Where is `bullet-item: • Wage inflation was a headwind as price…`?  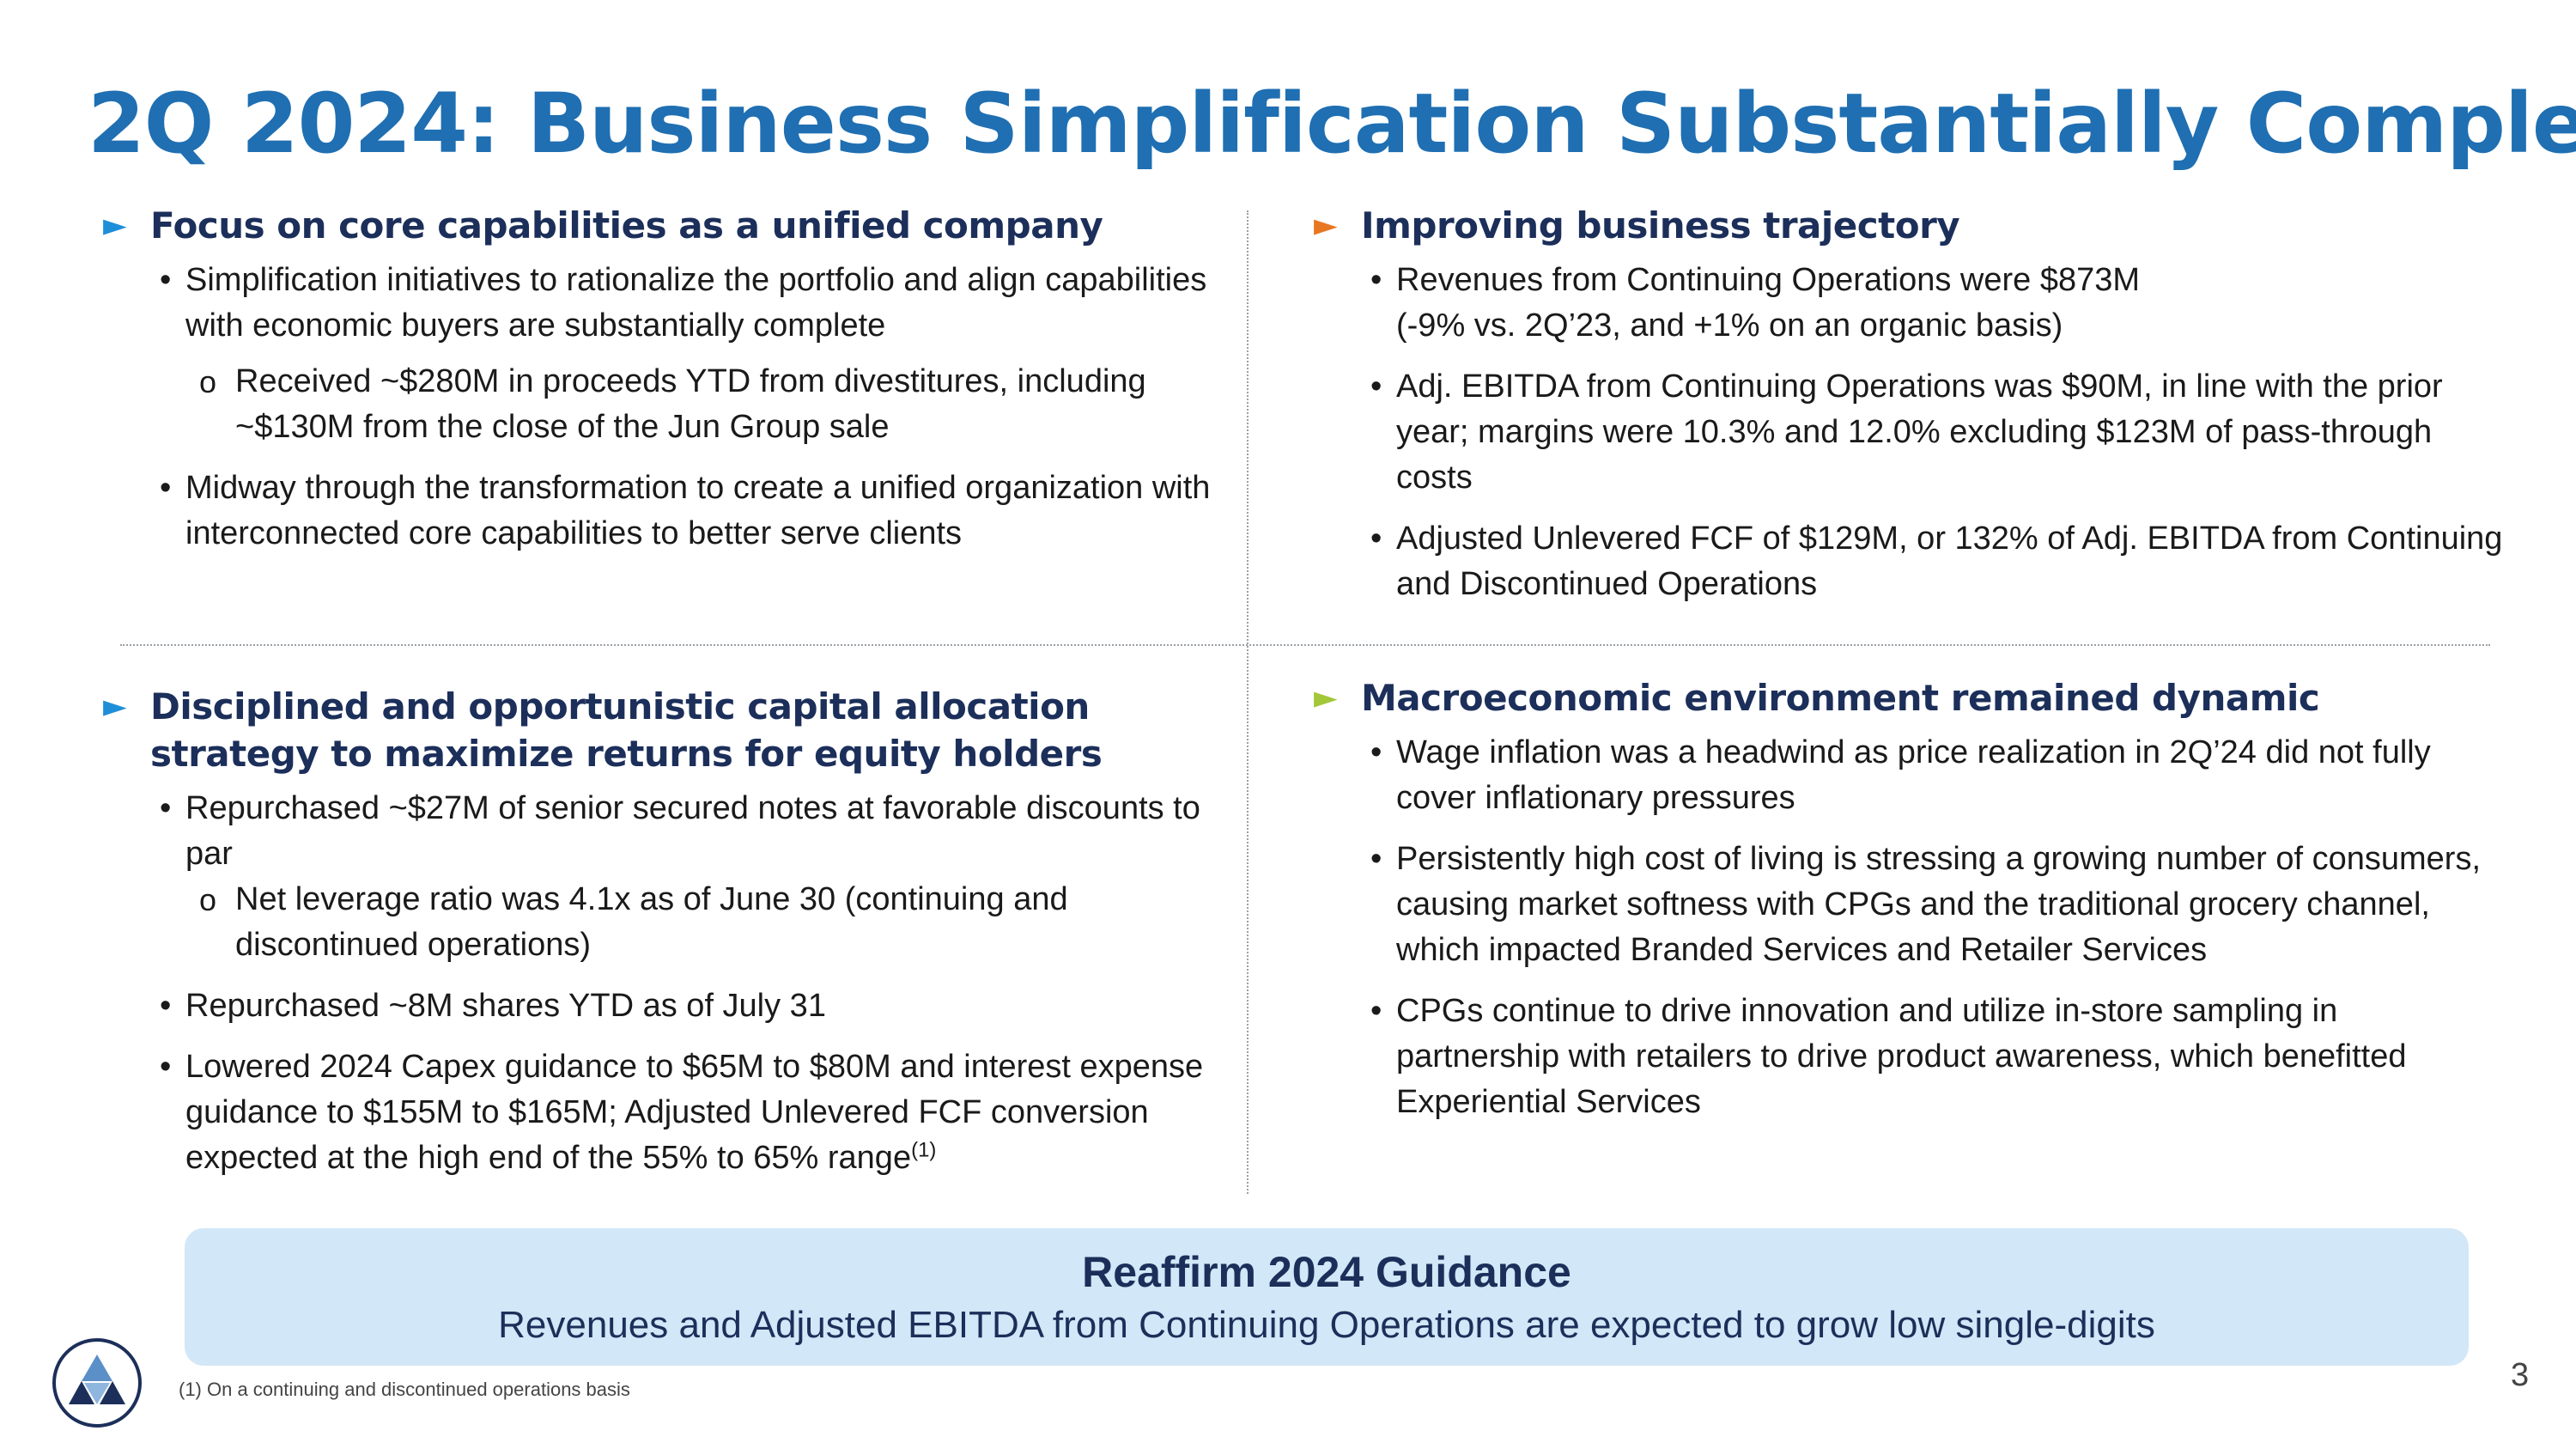
bullet-item: • Wage inflation was a headwind as price… is located at coordinates (1938, 775).